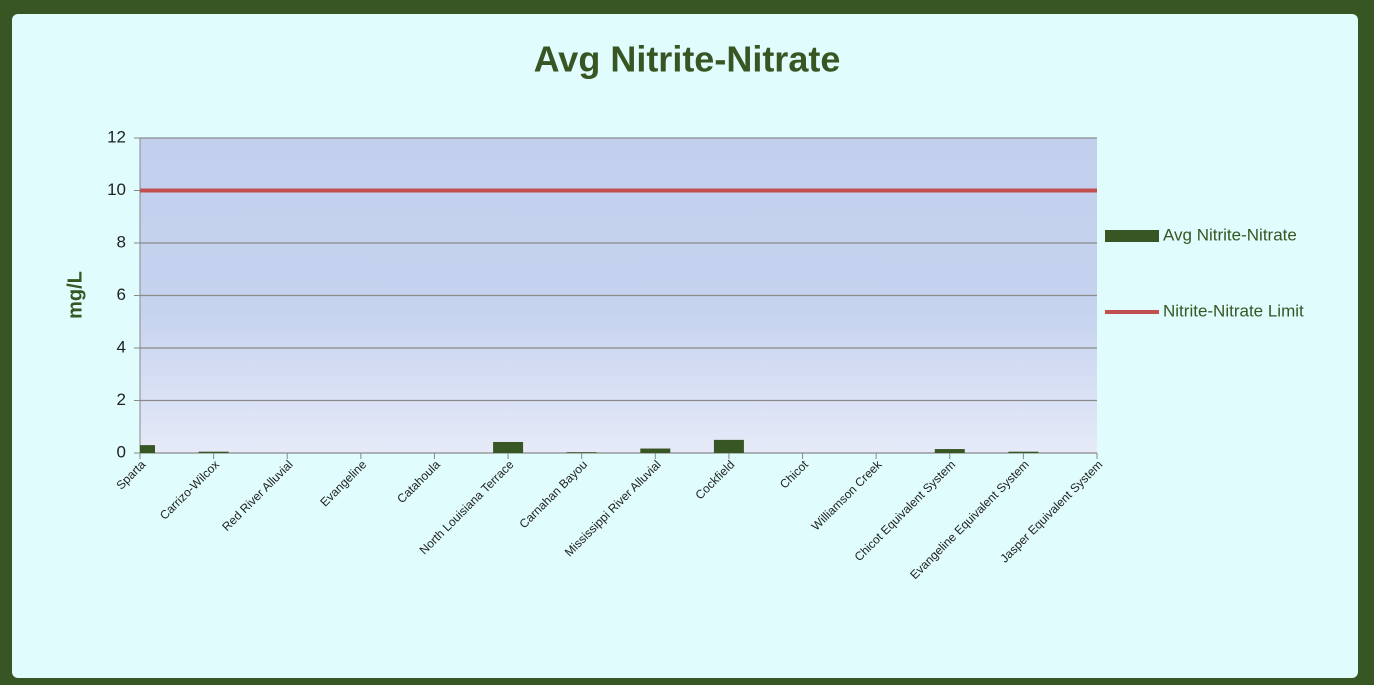  Describe the element at coordinates (116, 136) in the screenshot. I see `y-tick-label: 12` at that location.